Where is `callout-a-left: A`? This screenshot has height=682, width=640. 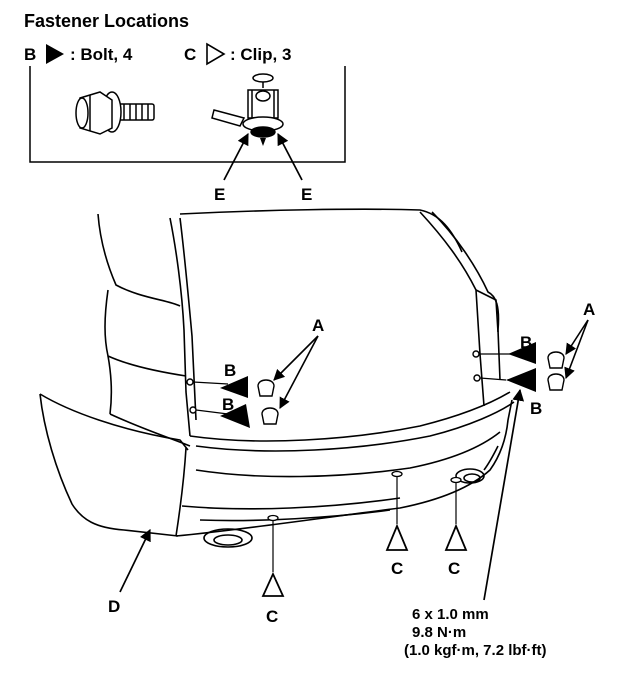 callout-a-left: A is located at coordinates (318, 325).